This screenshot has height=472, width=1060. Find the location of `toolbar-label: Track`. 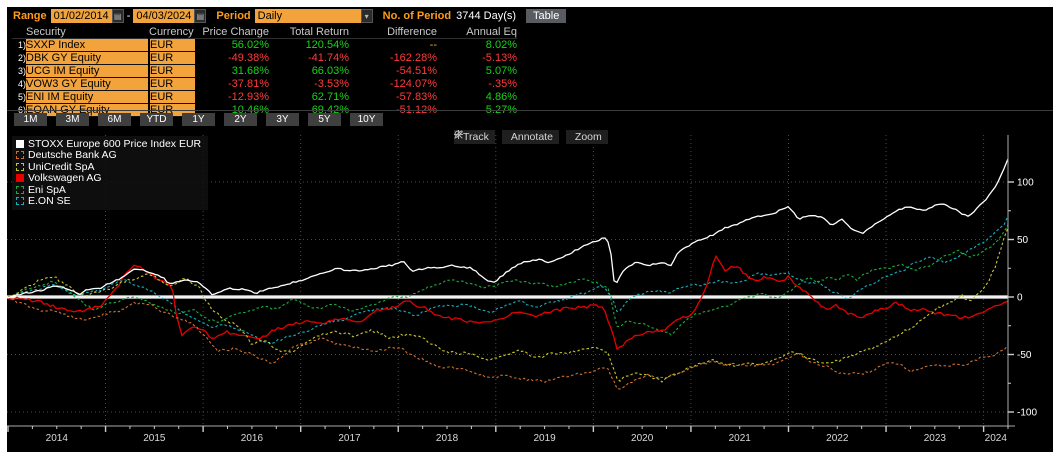

toolbar-label: Track is located at coordinates (476, 137).